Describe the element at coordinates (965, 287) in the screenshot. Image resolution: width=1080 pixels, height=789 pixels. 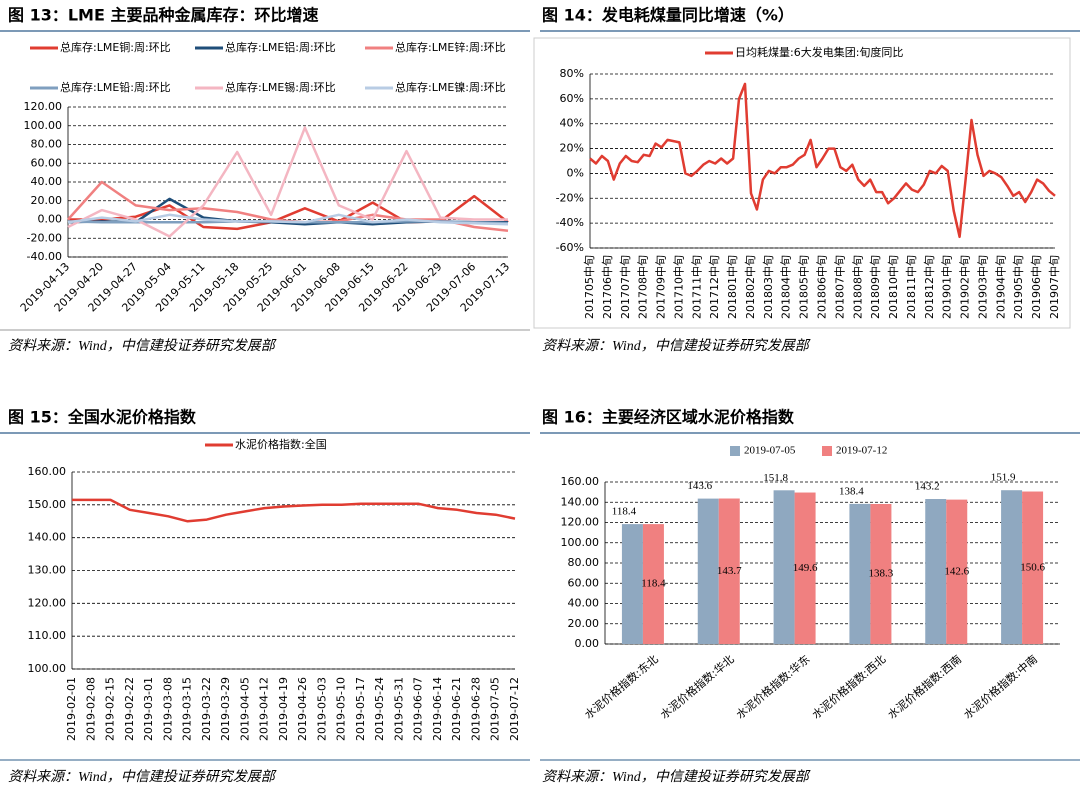
I see `x-tick-label: 201902中旬` at that location.